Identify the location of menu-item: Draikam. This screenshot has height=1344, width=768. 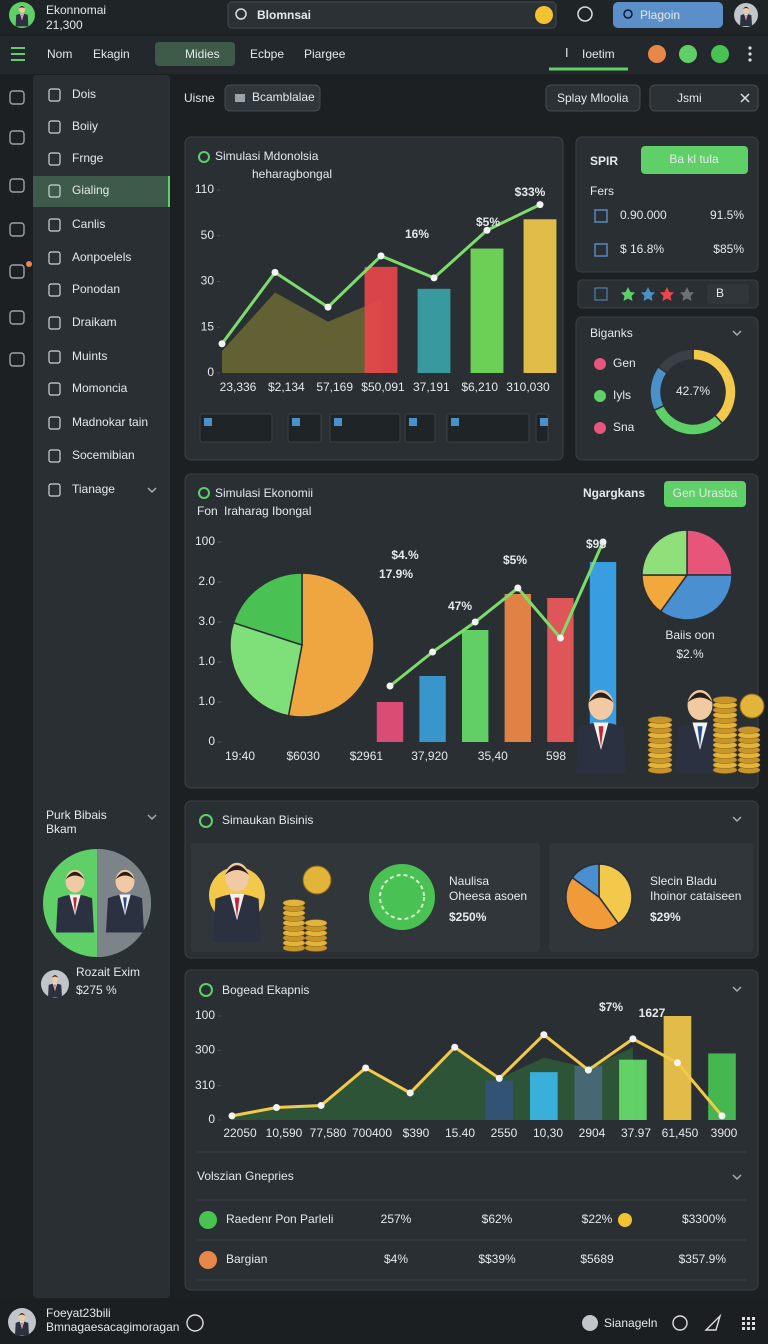
(94, 322).